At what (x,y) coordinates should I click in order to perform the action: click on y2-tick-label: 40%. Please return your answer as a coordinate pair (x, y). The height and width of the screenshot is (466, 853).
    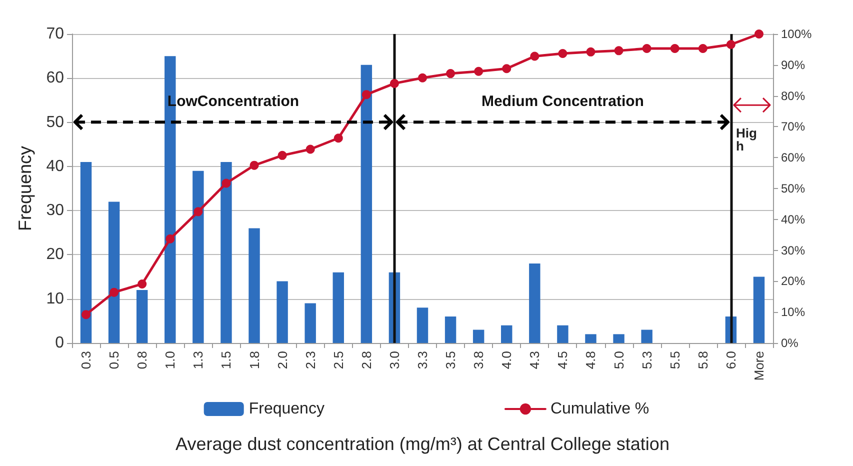
    Looking at the image, I should click on (793, 219).